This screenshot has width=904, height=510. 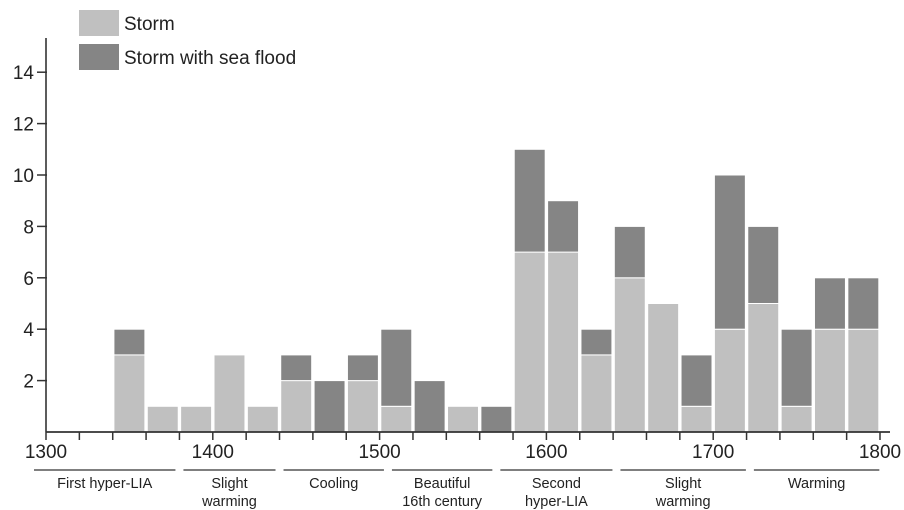 I want to click on period-label-line: hyper-LIA, so click(x=556, y=502).